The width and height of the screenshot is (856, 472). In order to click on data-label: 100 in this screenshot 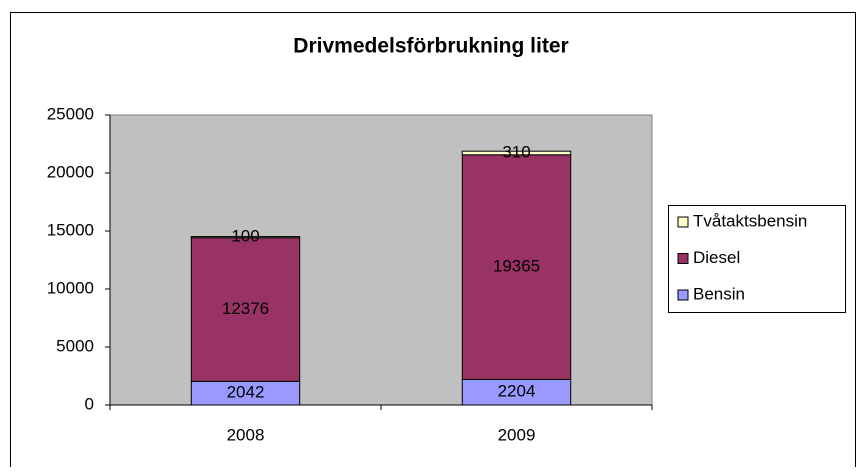, I will do `click(245, 236)`.